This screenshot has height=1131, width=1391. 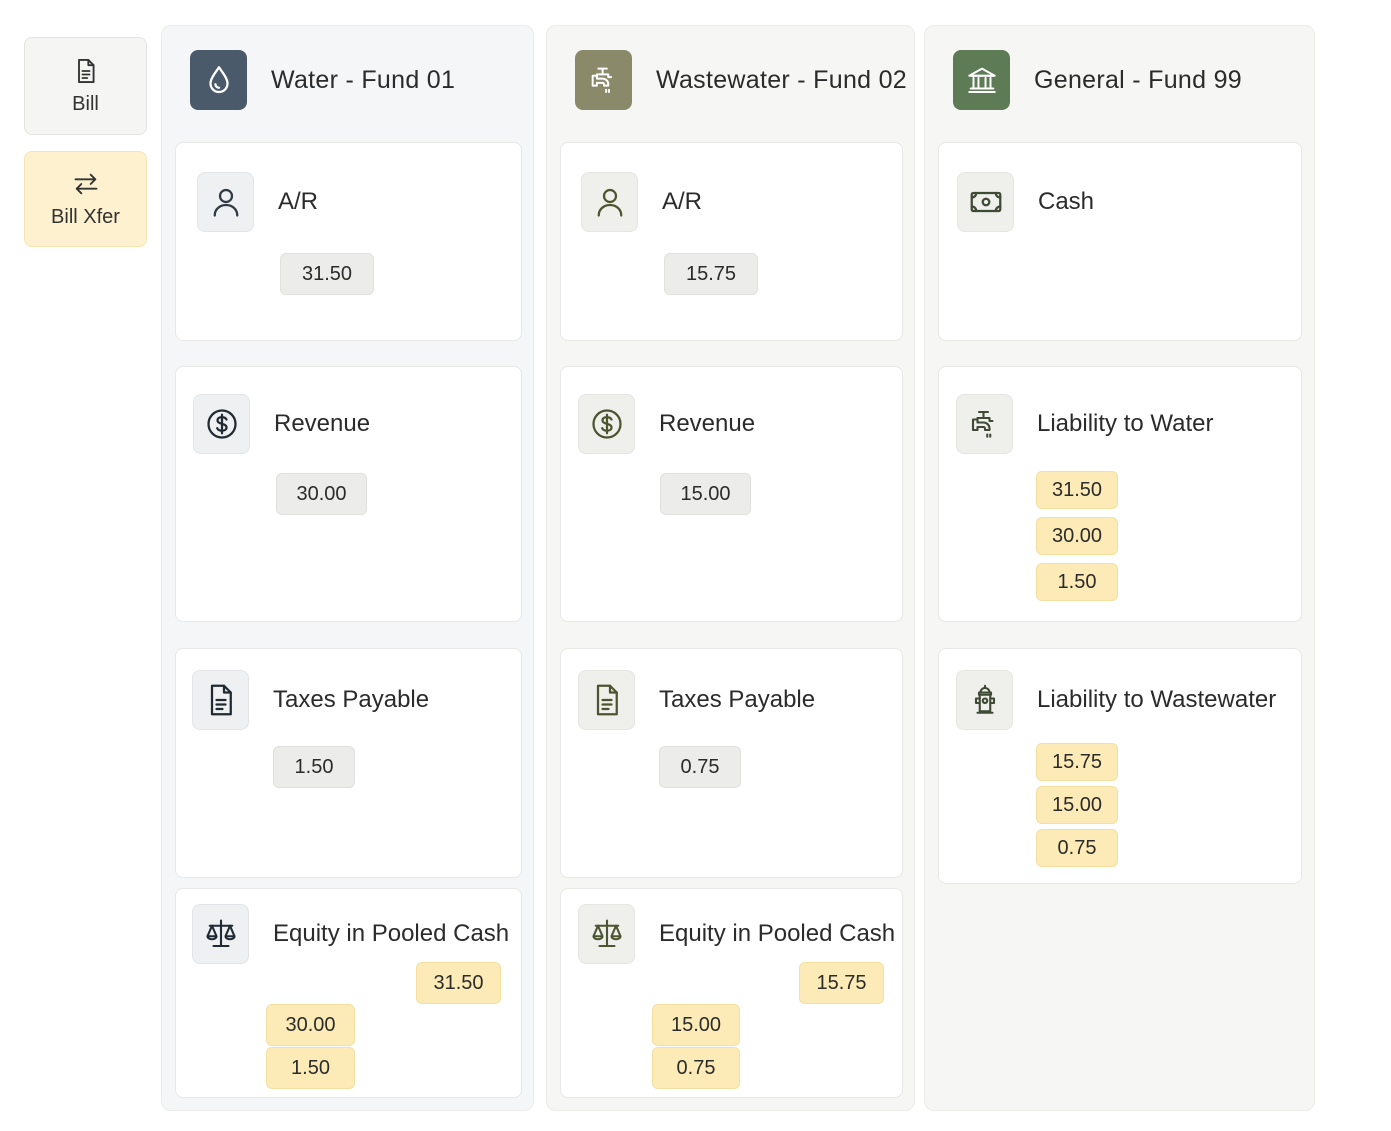 I want to click on account-card-taxes-payable: Taxes Payable 1.50, so click(x=348, y=763).